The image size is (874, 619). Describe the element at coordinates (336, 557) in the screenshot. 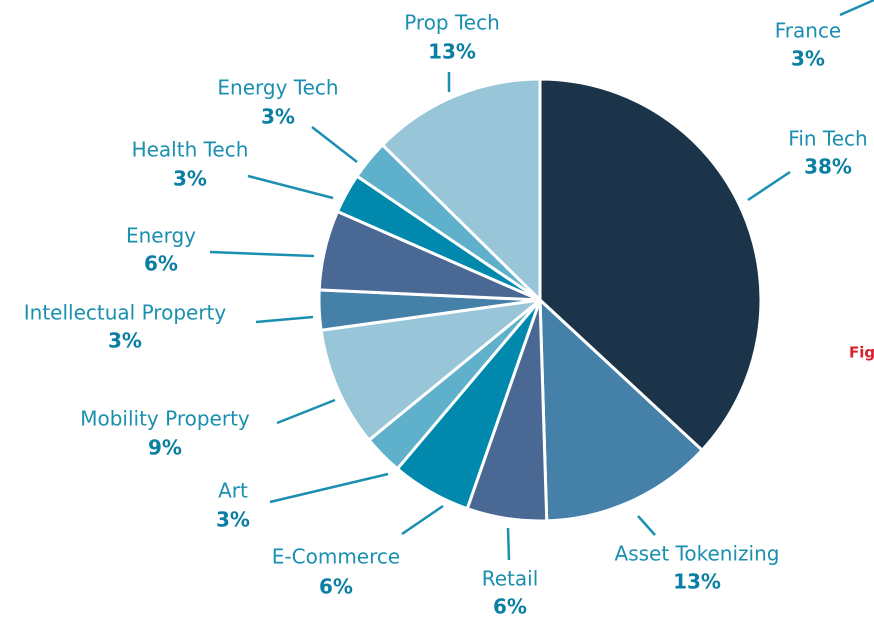

I see `slice-label: E-Commerce` at that location.